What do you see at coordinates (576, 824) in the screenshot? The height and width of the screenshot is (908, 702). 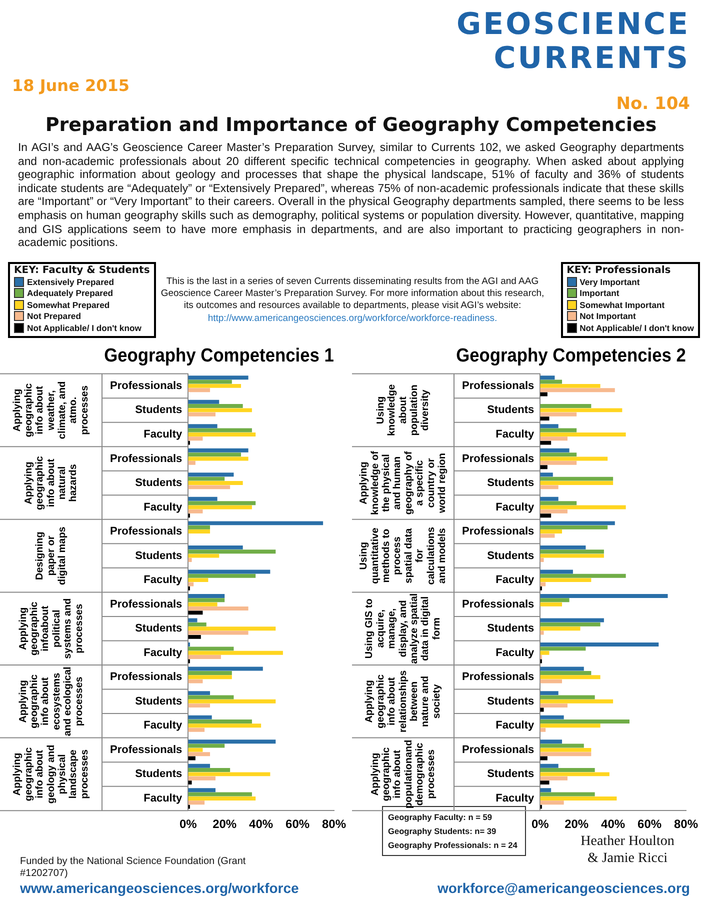 I see `x-tick-label: 20%` at bounding box center [576, 824].